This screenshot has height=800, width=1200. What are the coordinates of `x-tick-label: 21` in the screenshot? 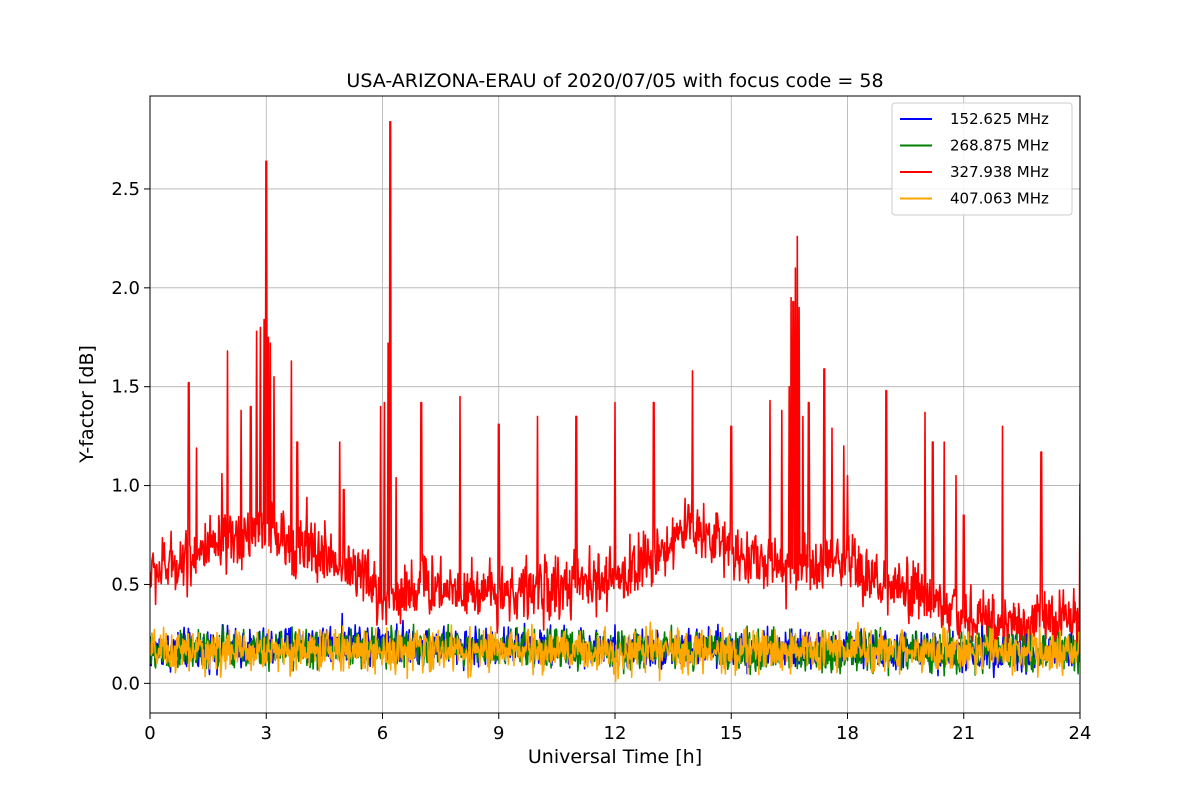 It's located at (963, 733).